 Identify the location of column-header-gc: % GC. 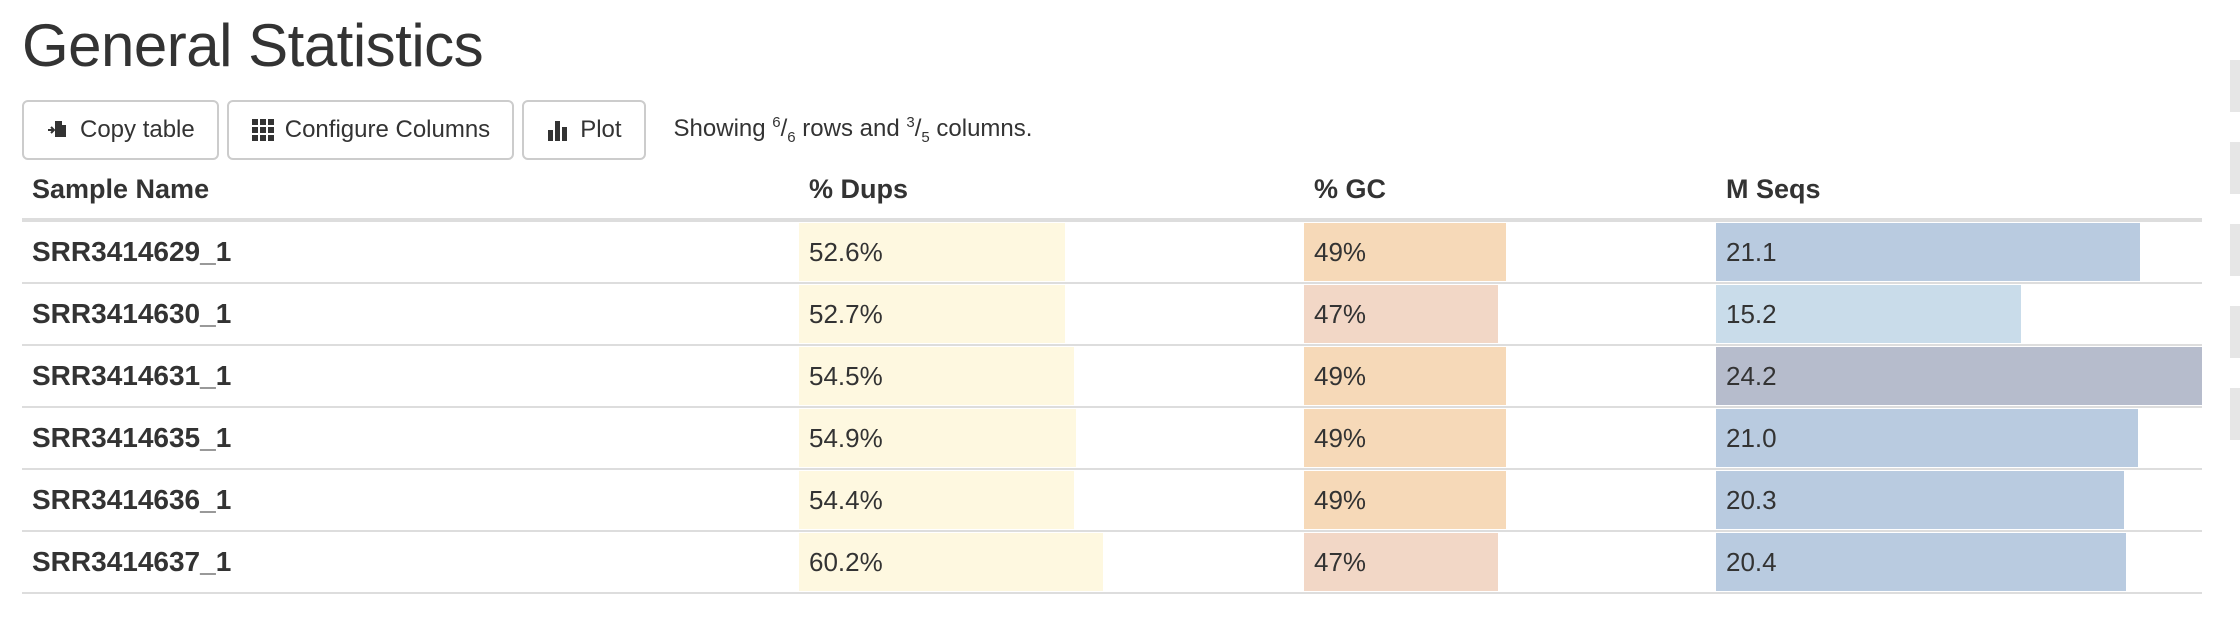
(1510, 191).